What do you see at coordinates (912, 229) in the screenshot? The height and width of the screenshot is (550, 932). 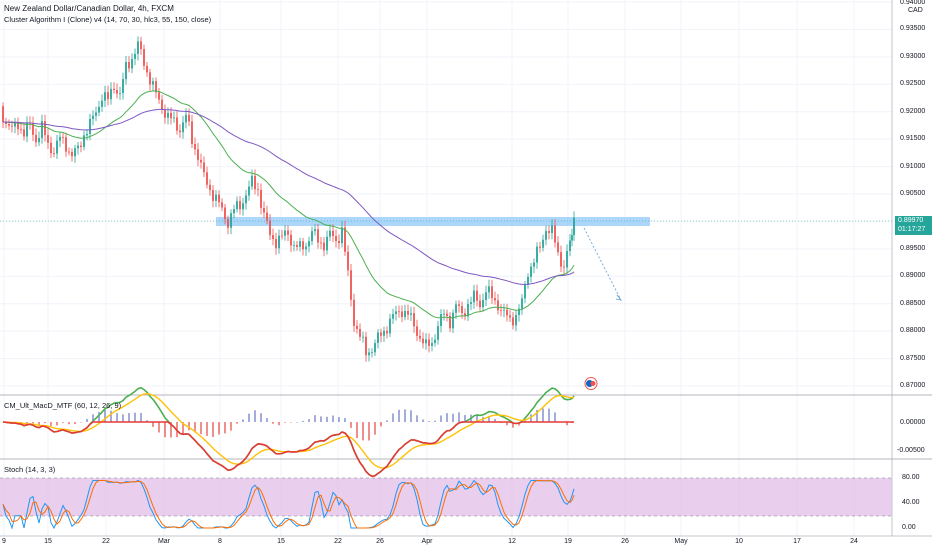 I see `countdown-timer: 01:17:27` at bounding box center [912, 229].